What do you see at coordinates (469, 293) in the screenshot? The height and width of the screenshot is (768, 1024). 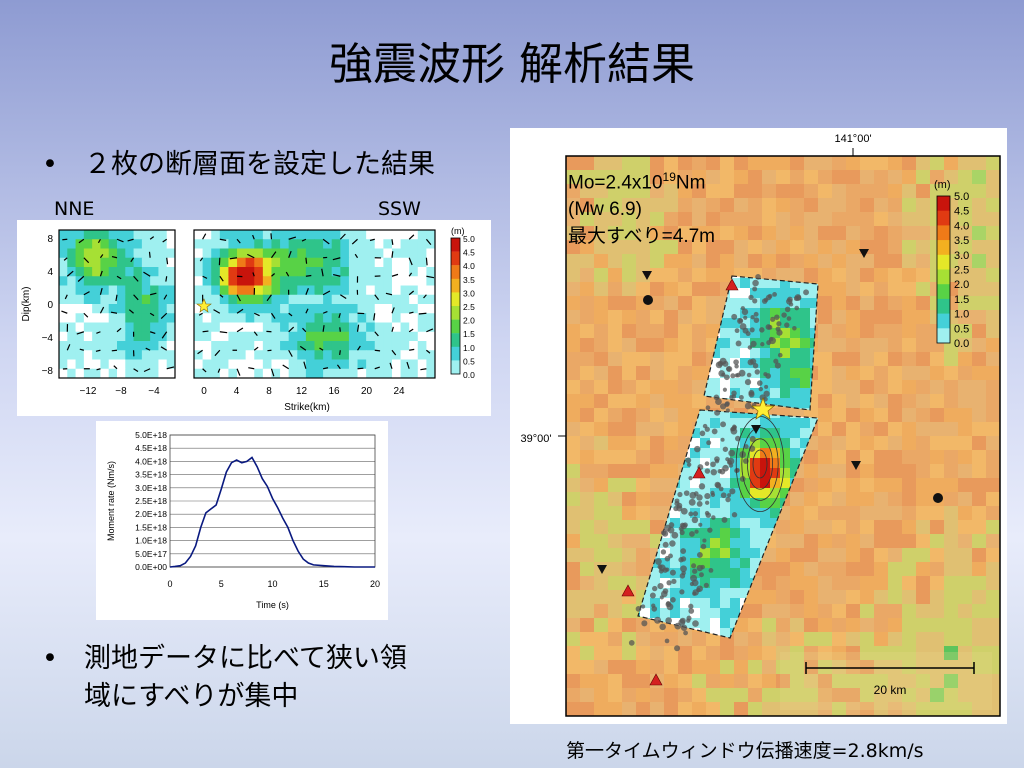 I see `colorbar-tick-label: 3.0` at bounding box center [469, 293].